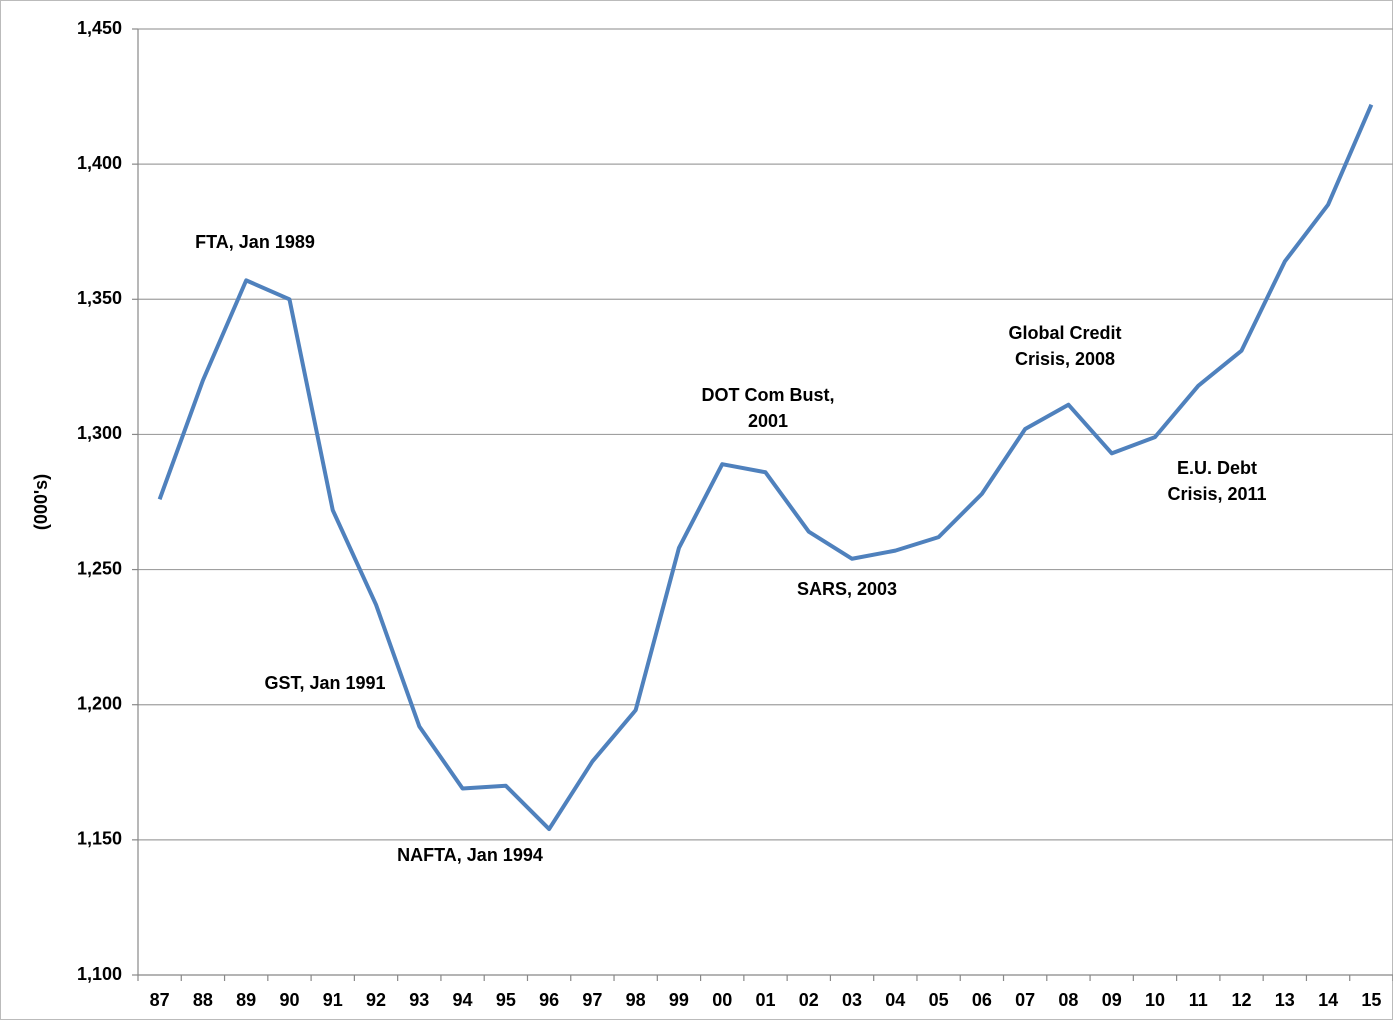 This screenshot has width=1393, height=1020. I want to click on y-axis-title: (000's), so click(41, 502).